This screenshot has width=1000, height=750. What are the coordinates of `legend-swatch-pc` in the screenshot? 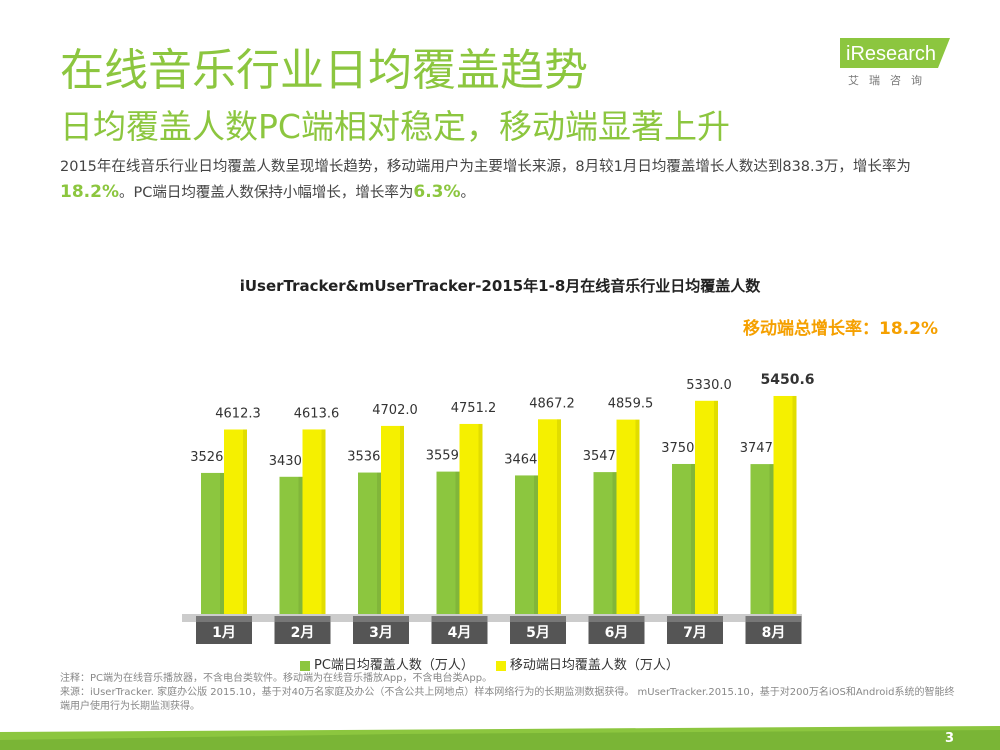 It's located at (305, 665).